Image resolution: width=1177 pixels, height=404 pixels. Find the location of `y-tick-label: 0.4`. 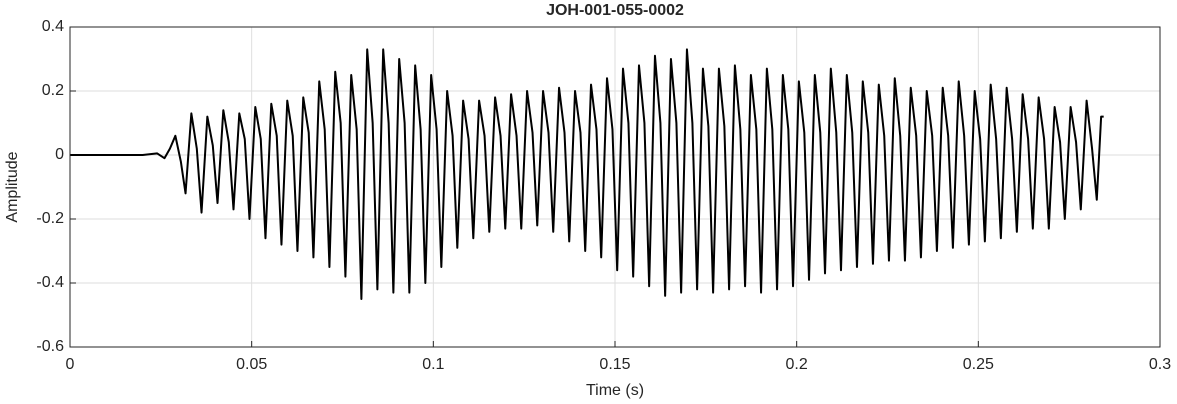

y-tick-label: 0.4 is located at coordinates (53, 26).